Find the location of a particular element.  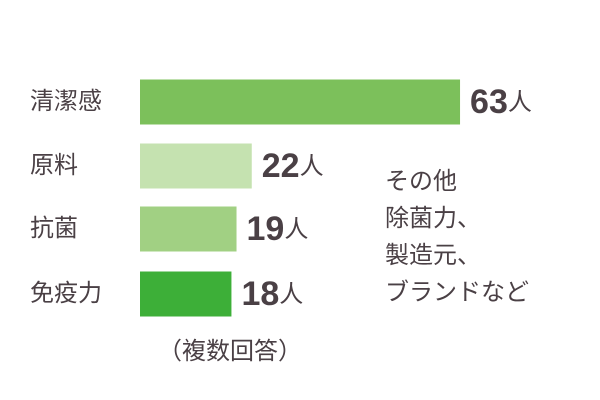

category-label: 清潔感 is located at coordinates (66, 101).